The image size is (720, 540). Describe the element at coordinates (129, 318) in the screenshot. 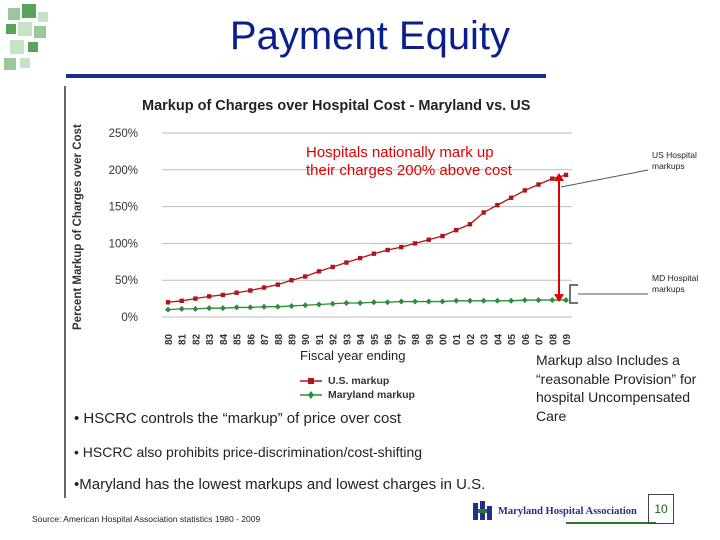

I see `y-tick-label: 0%` at that location.